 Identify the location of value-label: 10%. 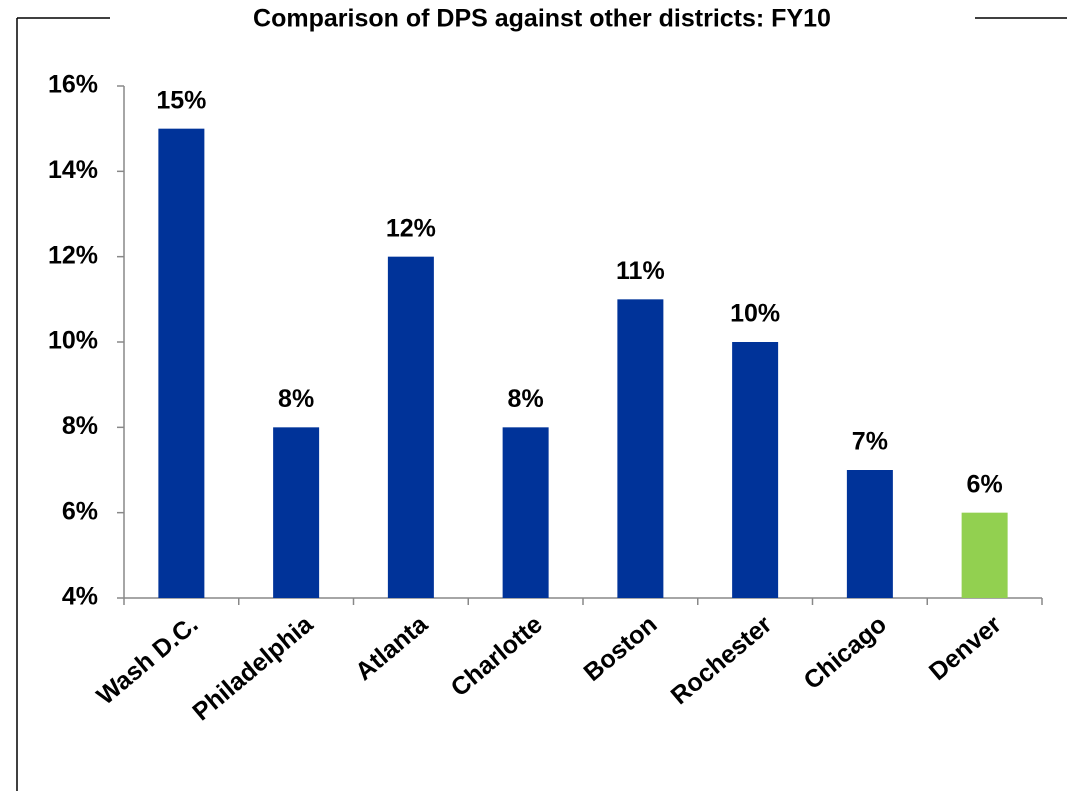
(755, 314).